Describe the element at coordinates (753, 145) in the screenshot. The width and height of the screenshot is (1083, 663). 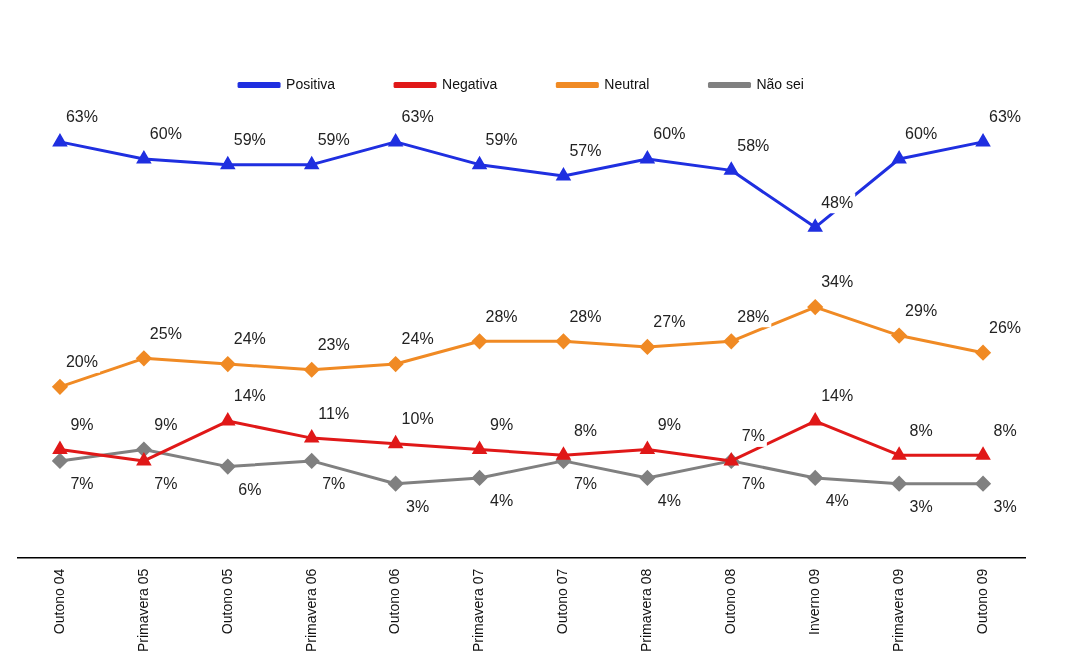
I see `data-label: 58%` at that location.